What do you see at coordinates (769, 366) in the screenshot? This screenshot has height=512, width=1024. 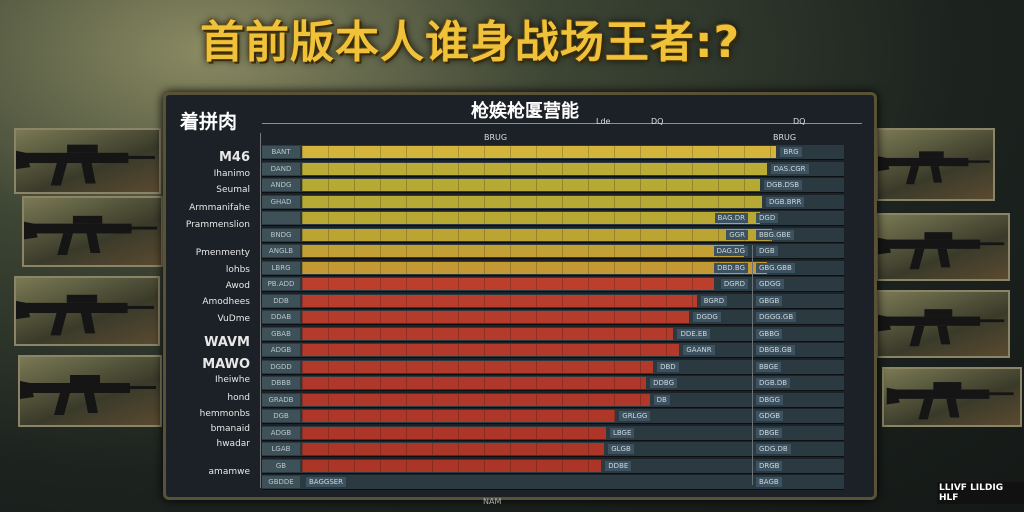 I see `right-value: BBGE` at bounding box center [769, 366].